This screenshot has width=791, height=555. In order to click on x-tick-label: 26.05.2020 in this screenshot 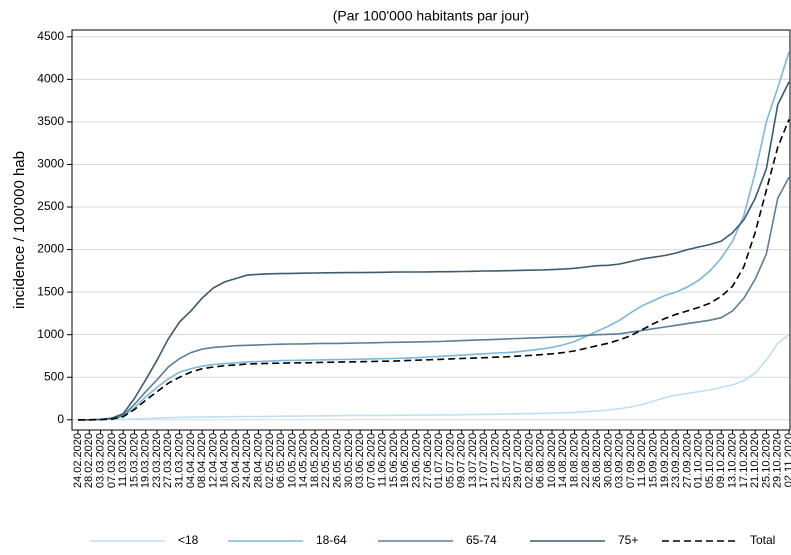, I will do `click(337, 460)`.